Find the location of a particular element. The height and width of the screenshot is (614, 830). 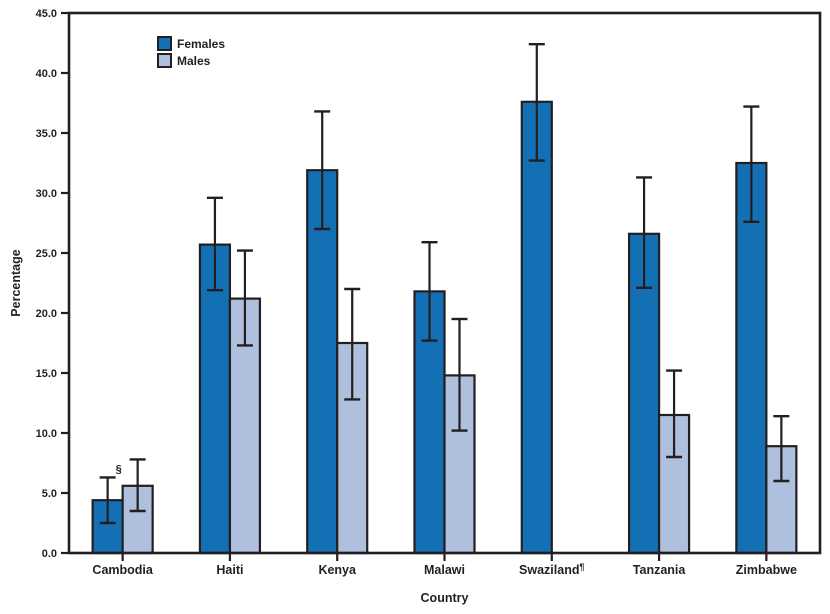

y-tick-label: 30.0 is located at coordinates (46, 194).